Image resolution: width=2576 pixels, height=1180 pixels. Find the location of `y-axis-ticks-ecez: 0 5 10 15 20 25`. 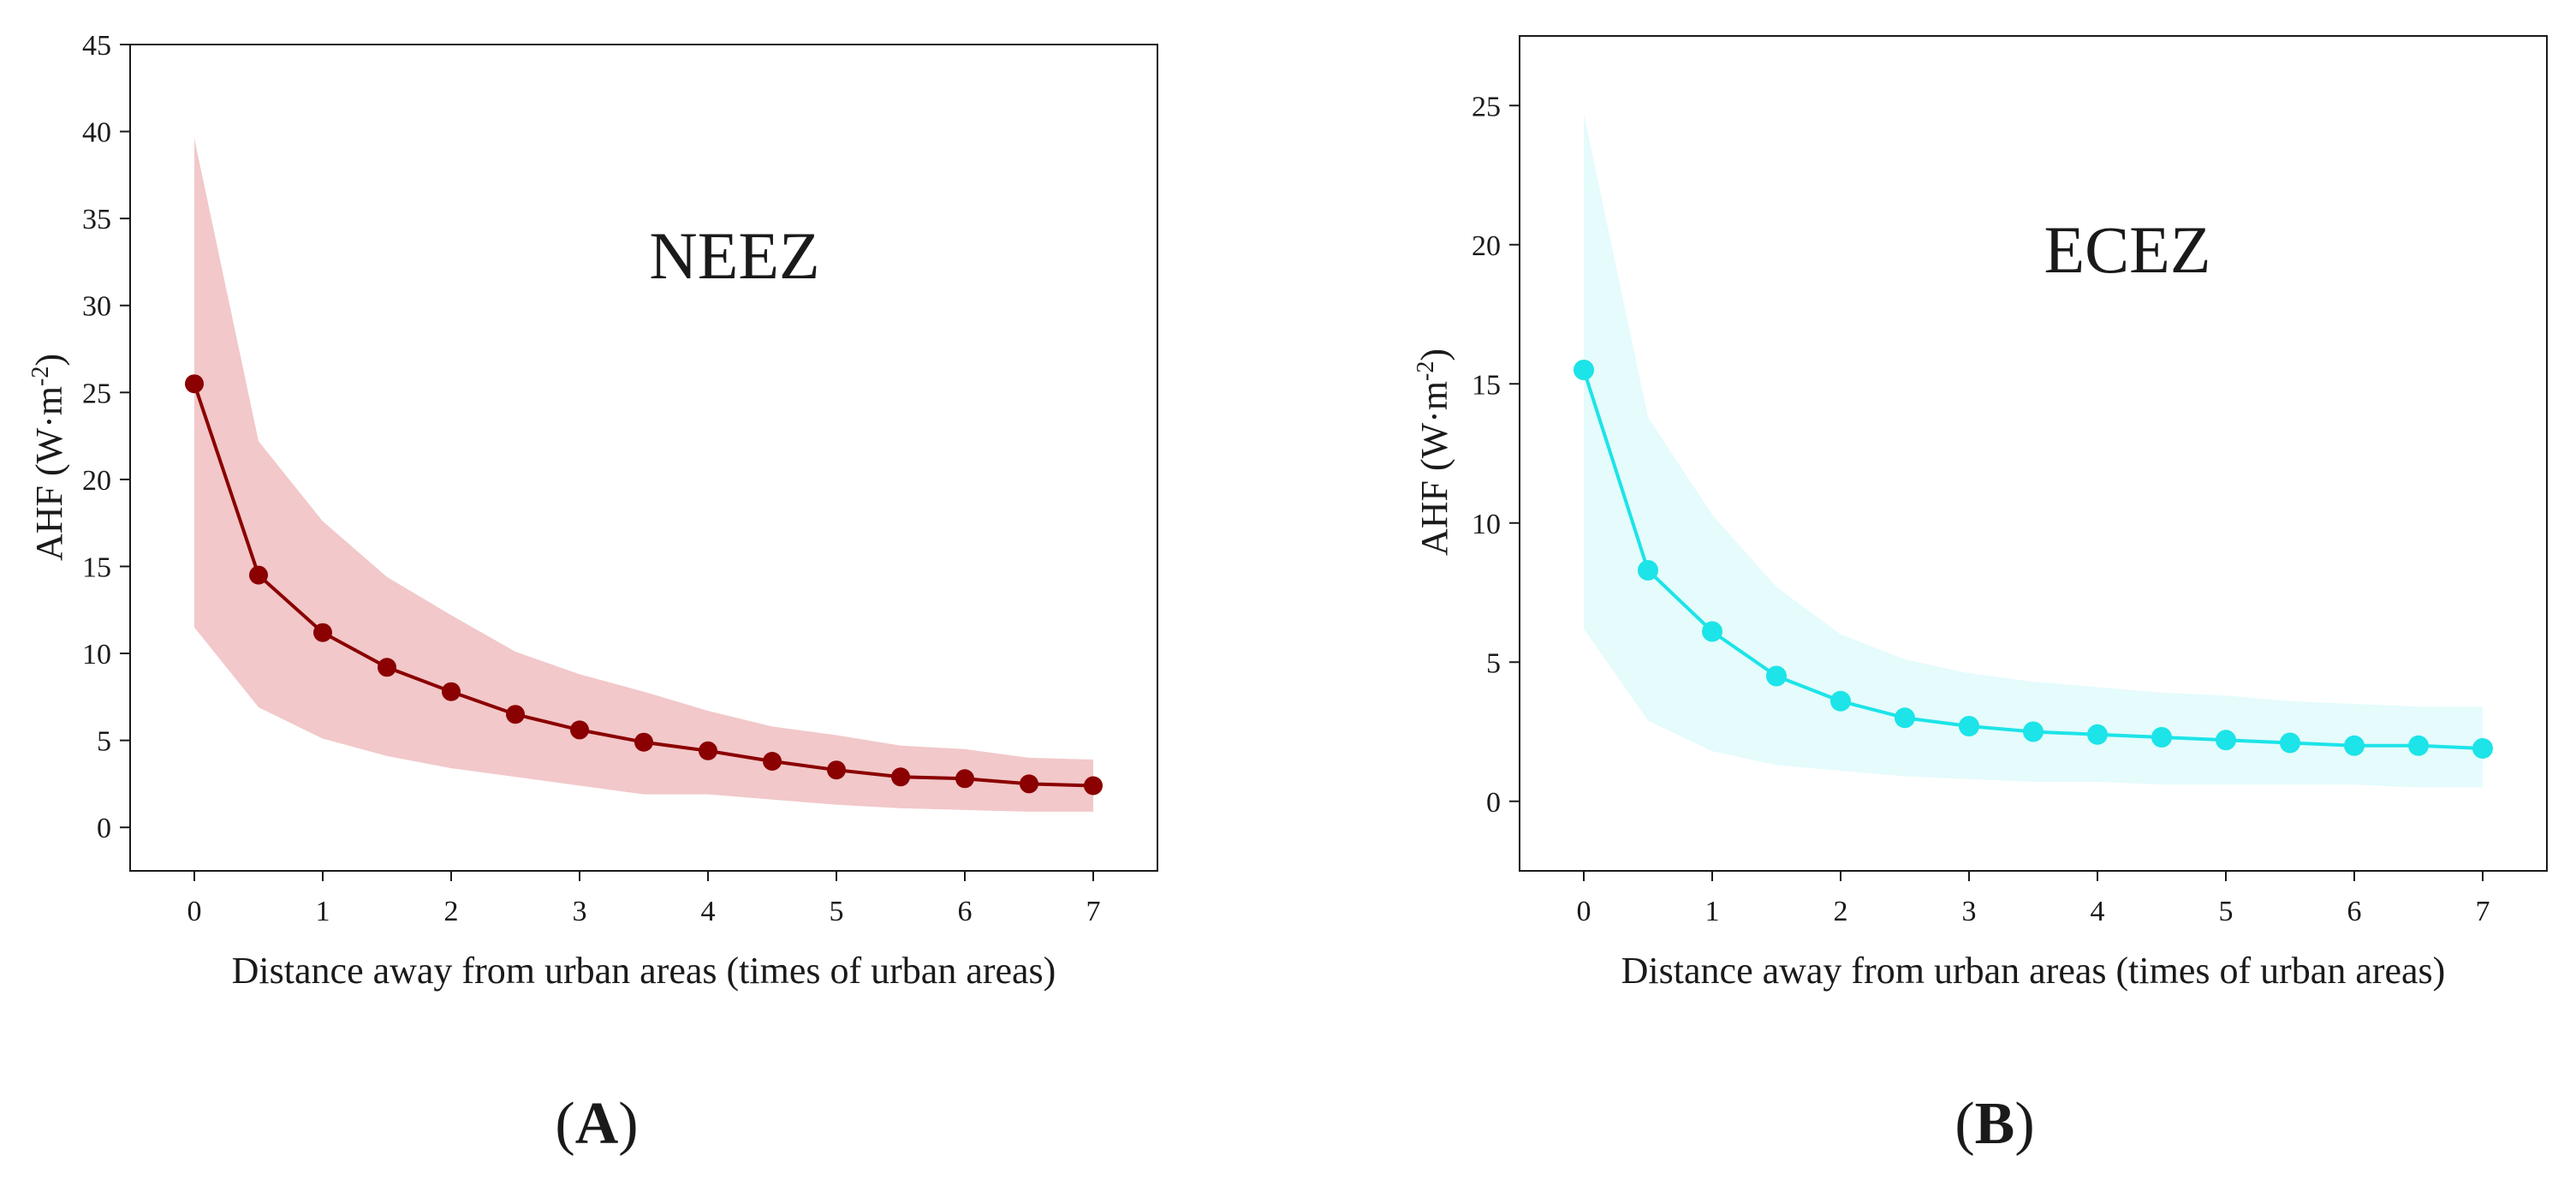

y-axis-ticks-ecez: 0 5 10 15 20 25 is located at coordinates (1496, 455).